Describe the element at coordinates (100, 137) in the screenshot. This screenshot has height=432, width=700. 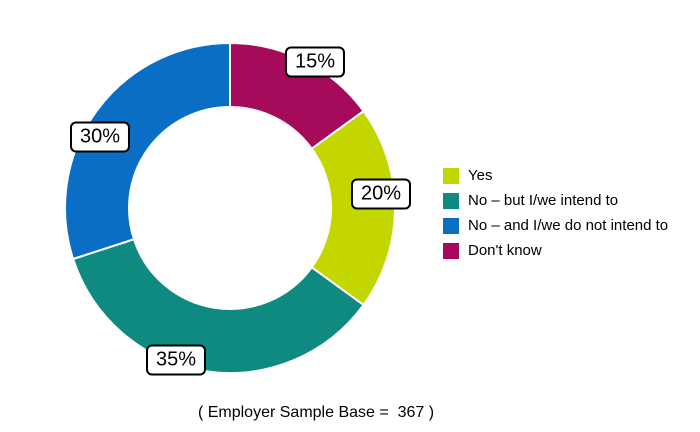
I see `slice-value-label: 30%` at that location.